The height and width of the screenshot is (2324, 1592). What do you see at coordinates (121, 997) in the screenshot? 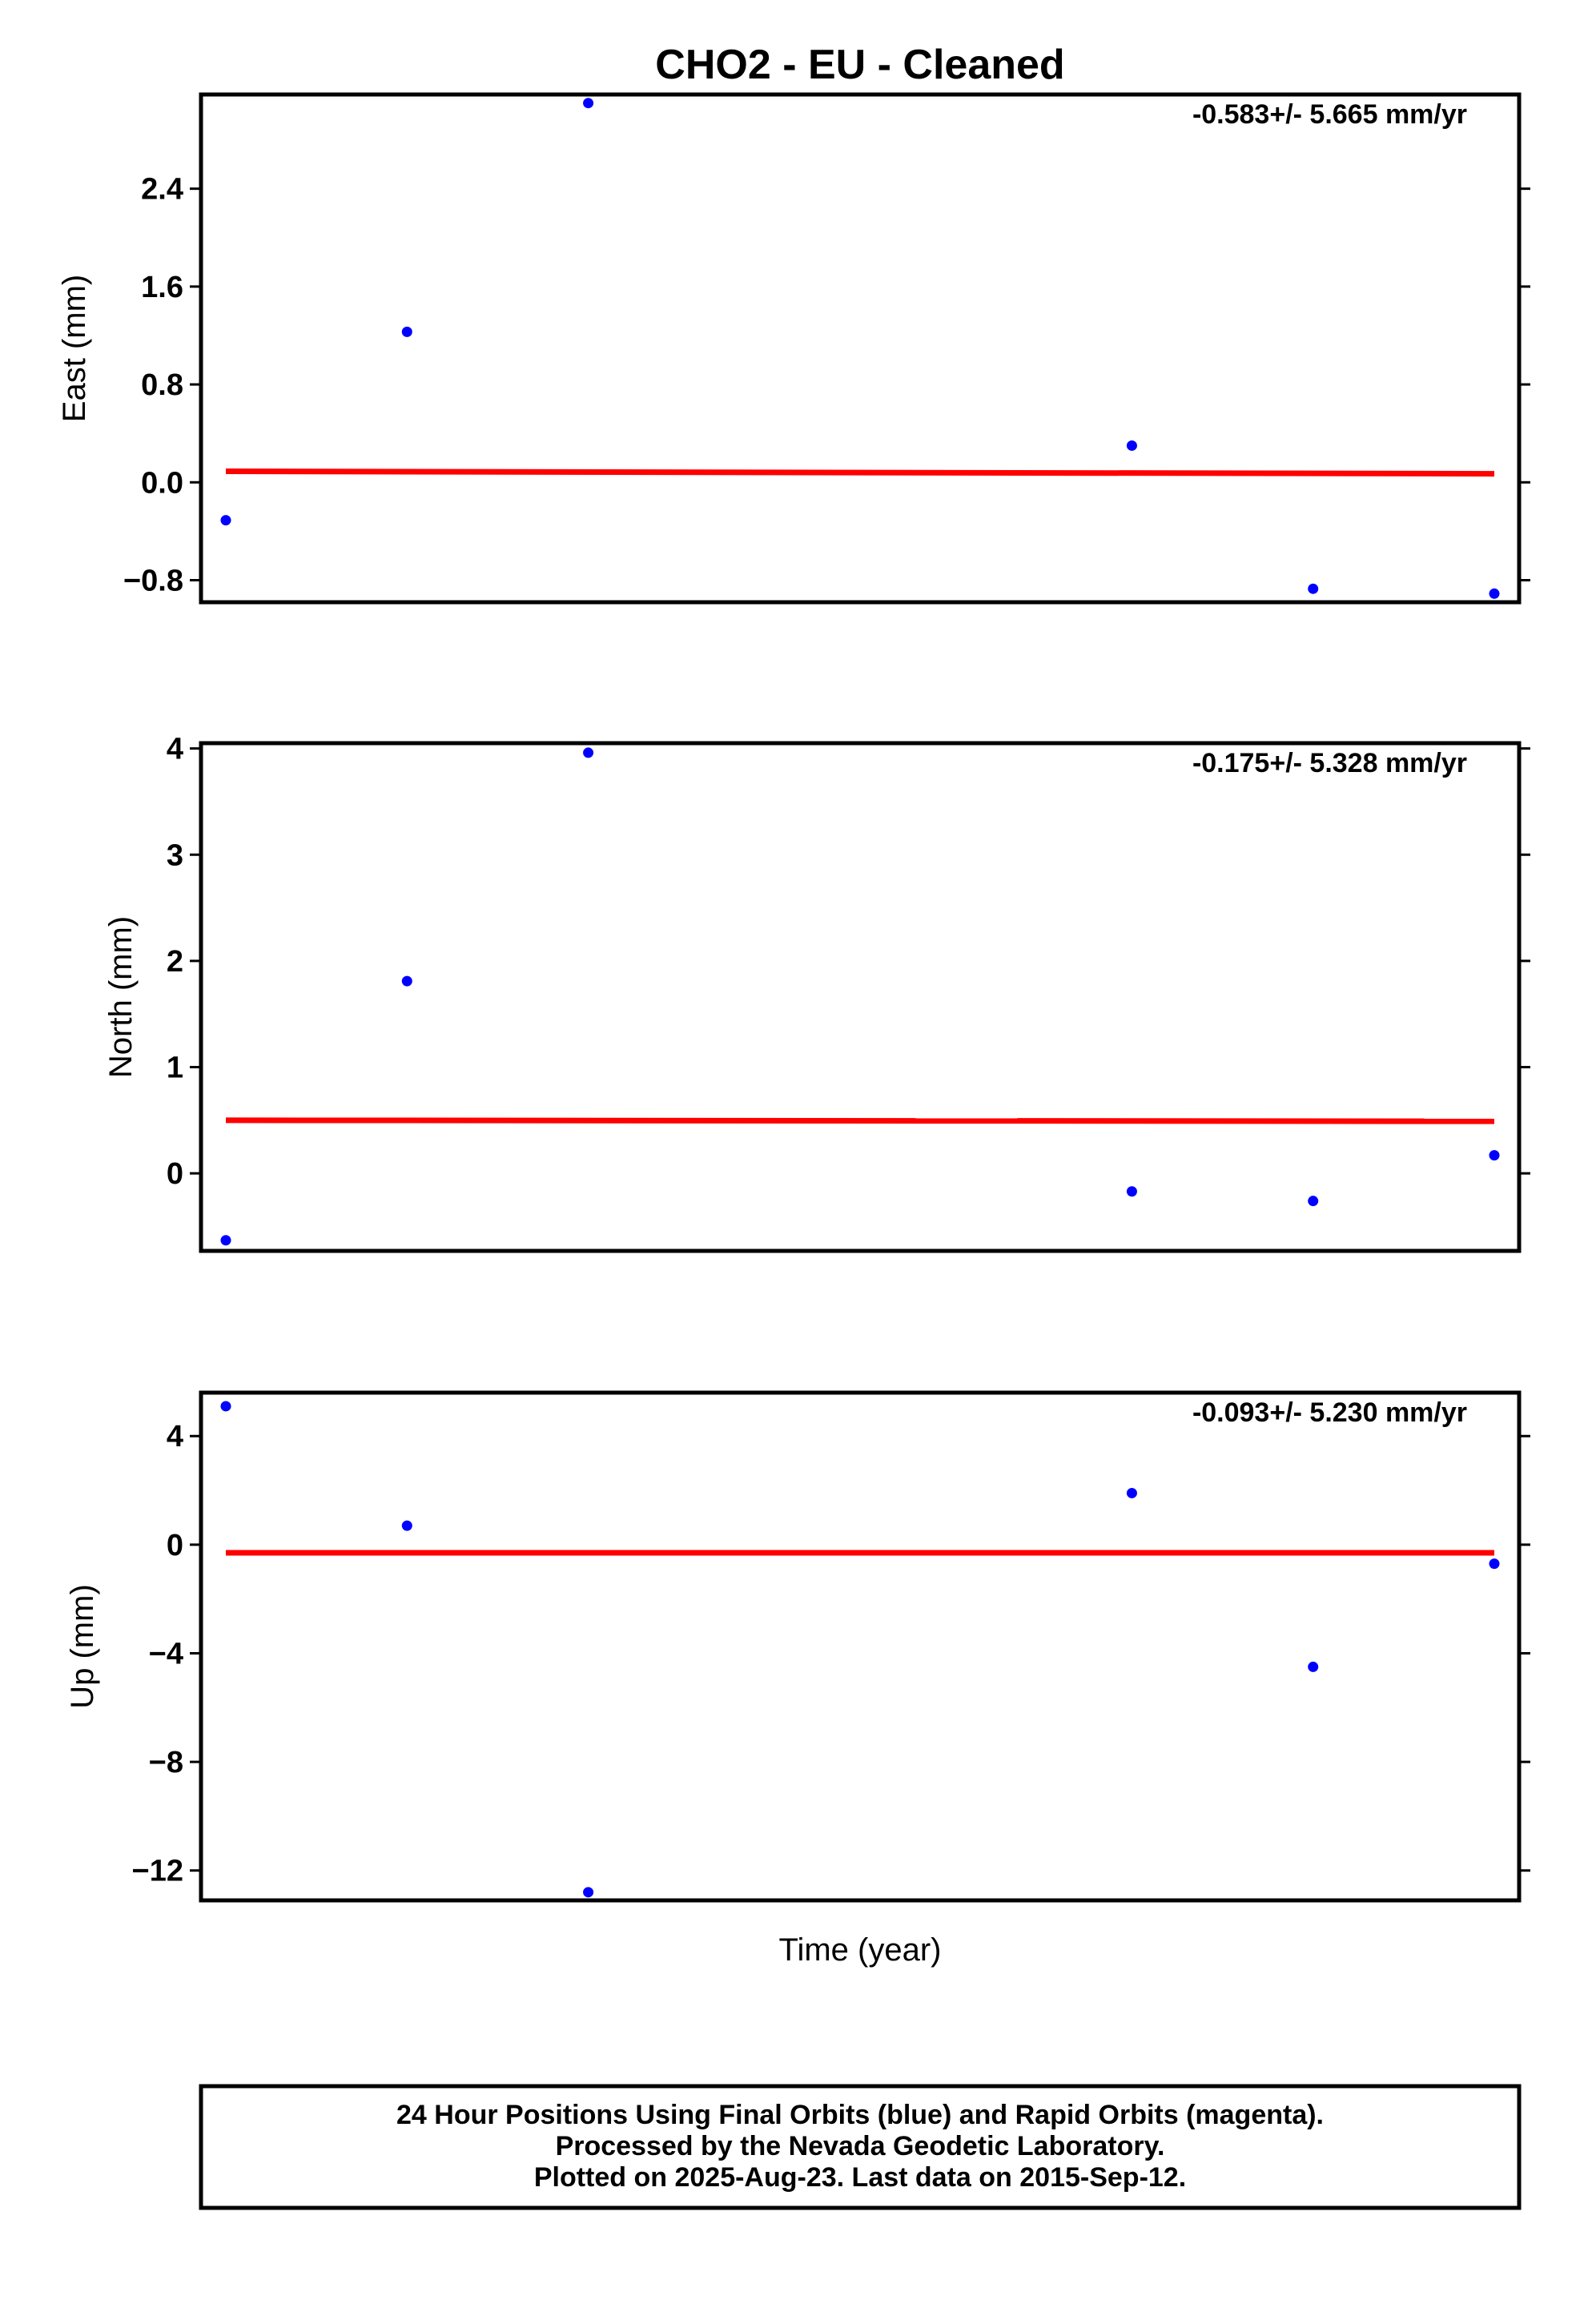
I see `north-y-axis-label: North (mm)` at bounding box center [121, 997].